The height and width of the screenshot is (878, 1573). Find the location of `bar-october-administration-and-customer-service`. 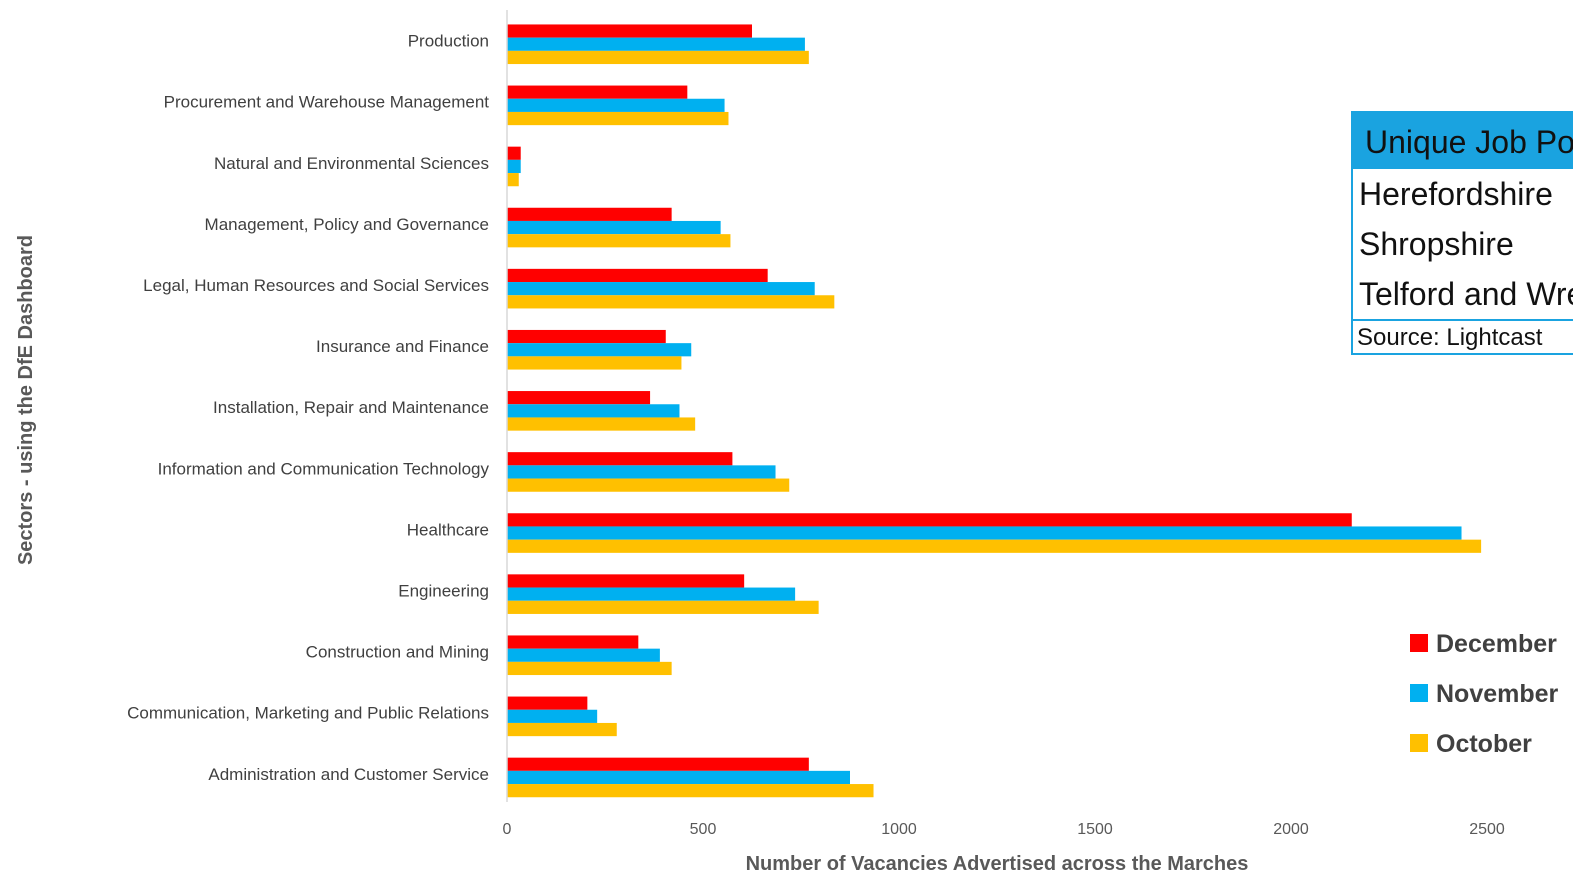

bar-october-administration-and-customer-service is located at coordinates (690, 791).